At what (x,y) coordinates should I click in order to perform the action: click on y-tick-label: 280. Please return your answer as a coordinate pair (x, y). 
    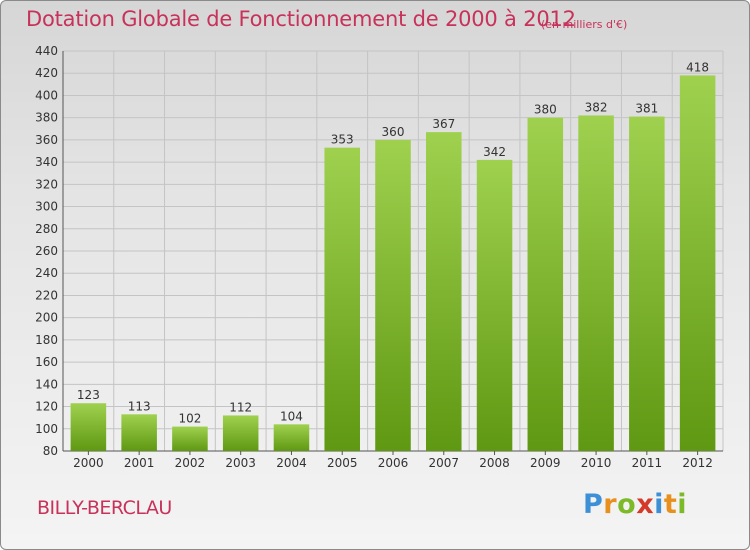
    Looking at the image, I should click on (46, 229).